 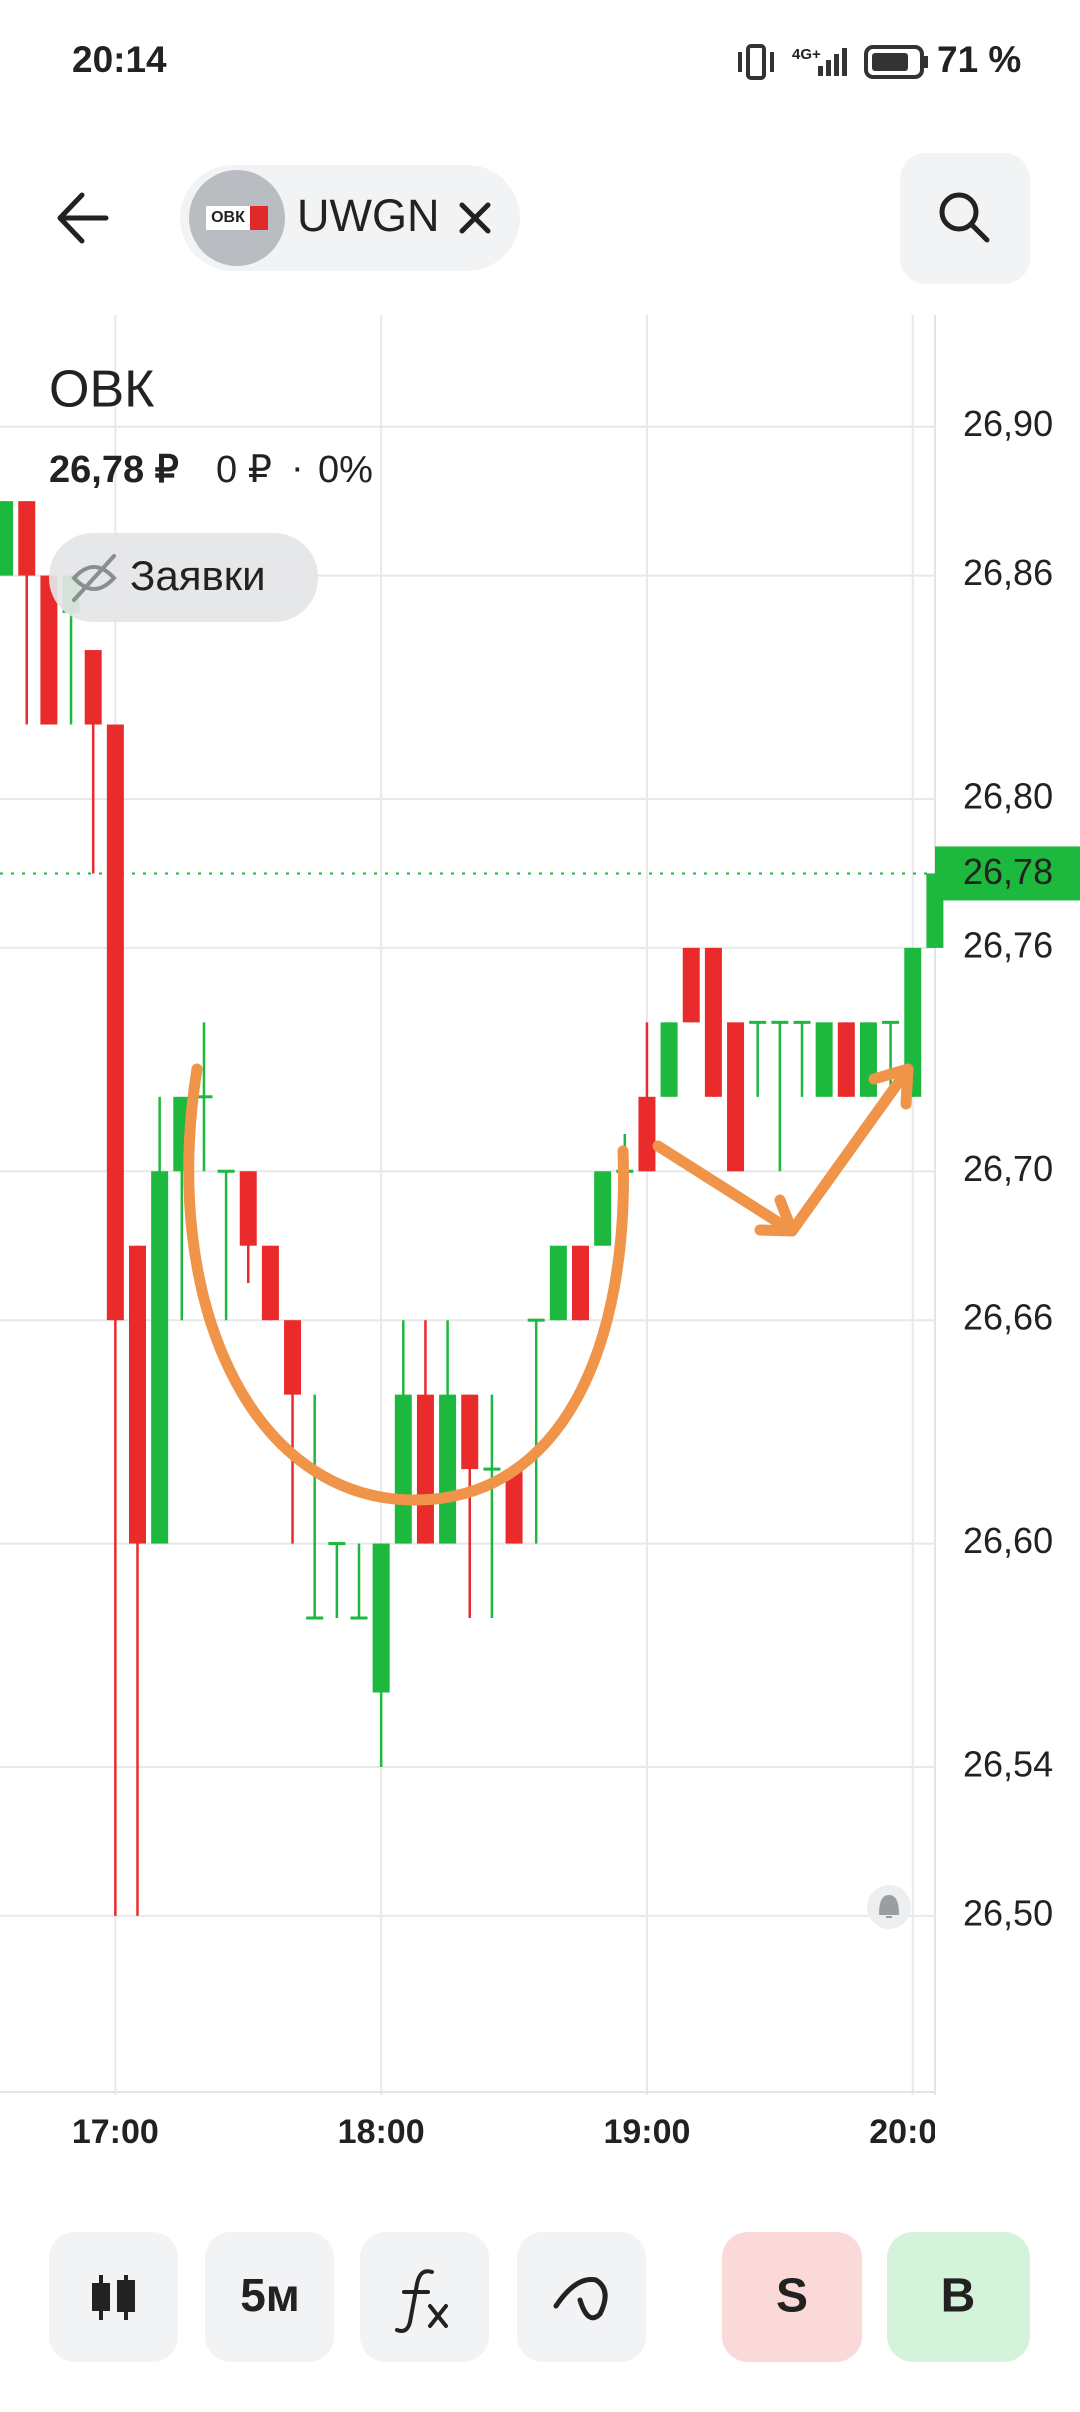 I want to click on drawing-icon, so click(x=580, y=2299).